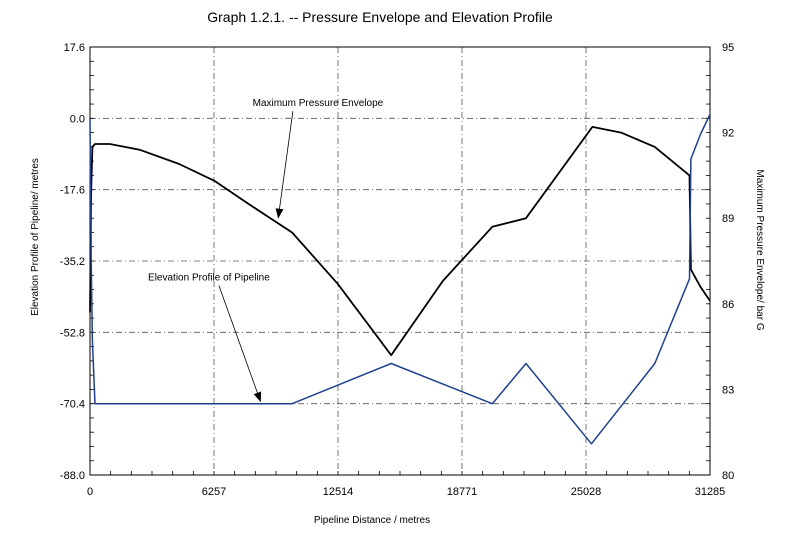 The image size is (800, 540). I want to click on x-axis-label: Pipeline Distance / metres, so click(372, 520).